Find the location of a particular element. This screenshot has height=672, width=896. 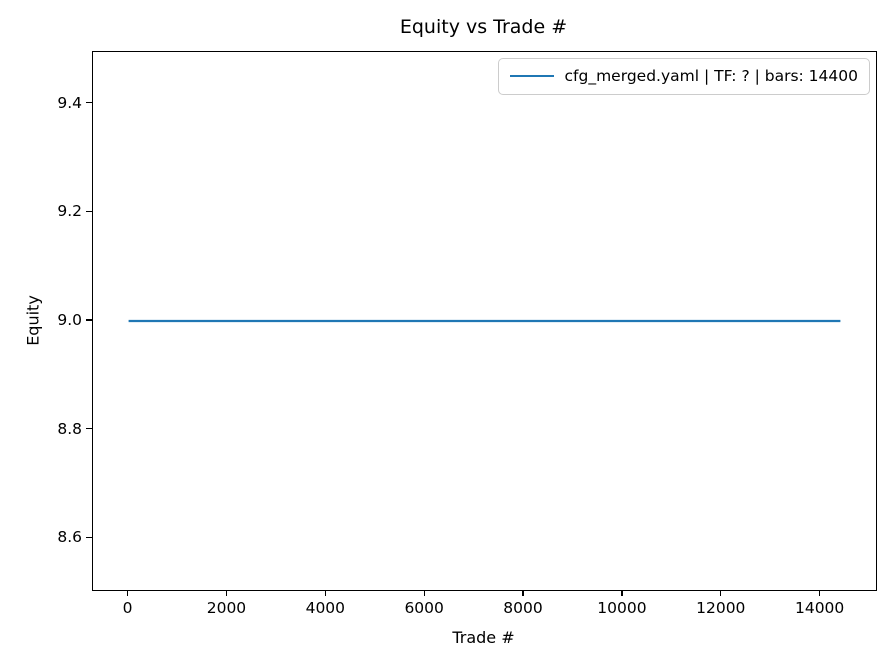

y-tick-label: 9.2 is located at coordinates (69, 211).